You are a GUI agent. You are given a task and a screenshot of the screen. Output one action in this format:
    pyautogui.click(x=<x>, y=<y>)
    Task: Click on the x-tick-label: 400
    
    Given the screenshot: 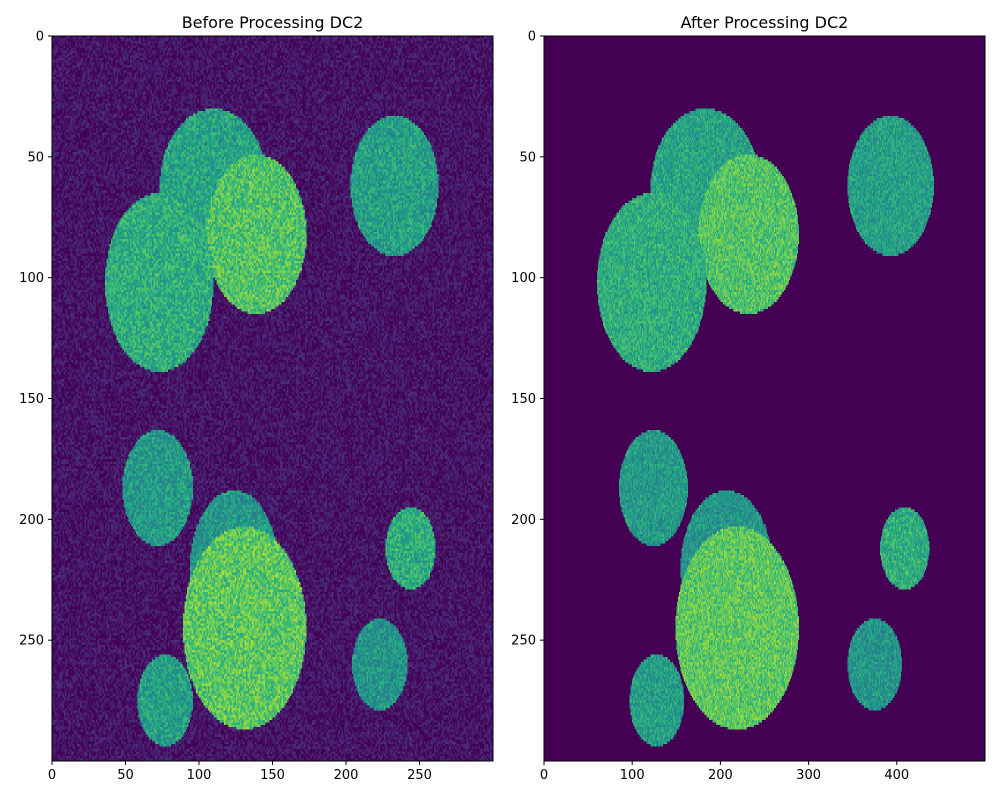 What is the action you would take?
    pyautogui.click(x=896, y=775)
    